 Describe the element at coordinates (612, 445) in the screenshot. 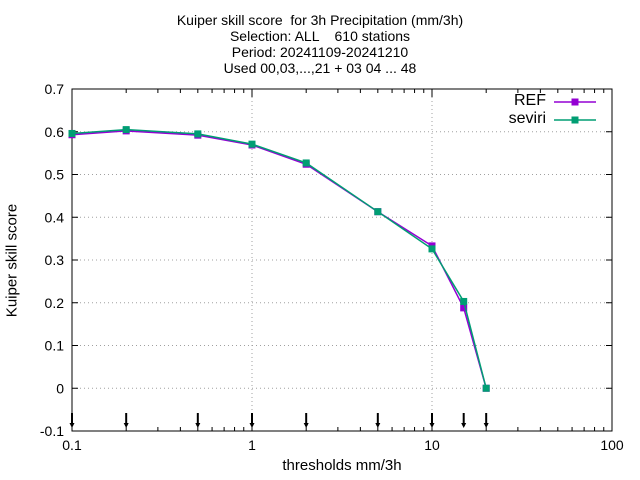

I see `x-tick-label: 100` at that location.